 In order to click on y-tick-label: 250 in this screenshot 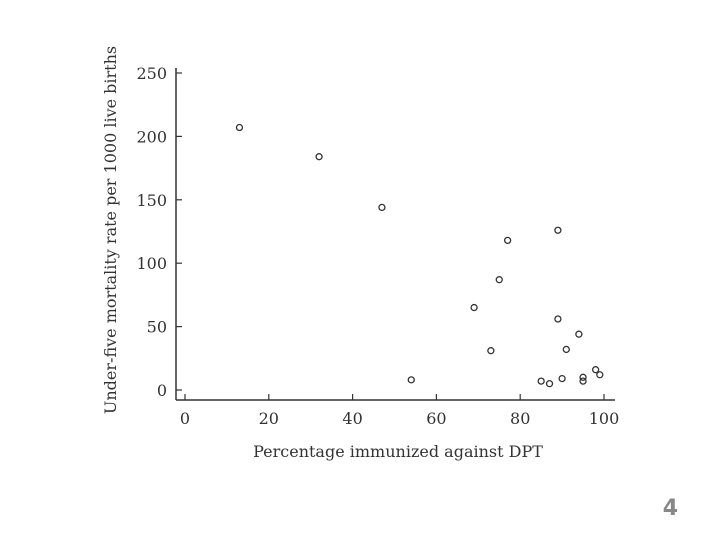, I will do `click(151, 73)`.